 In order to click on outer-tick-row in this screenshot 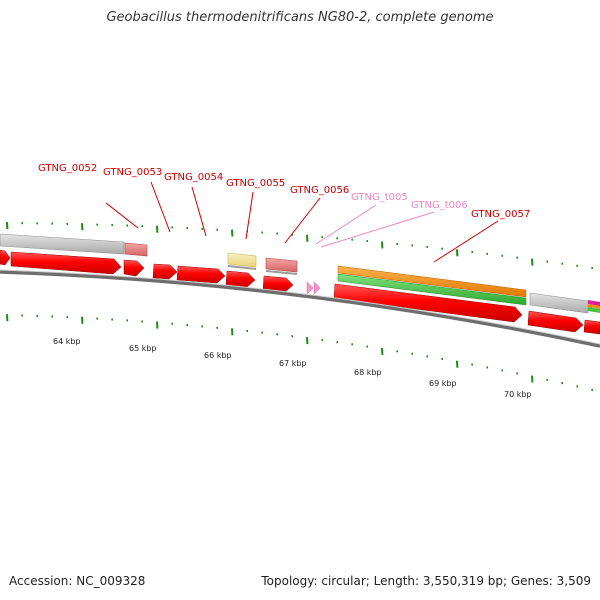, I will do `click(300, 245)`.